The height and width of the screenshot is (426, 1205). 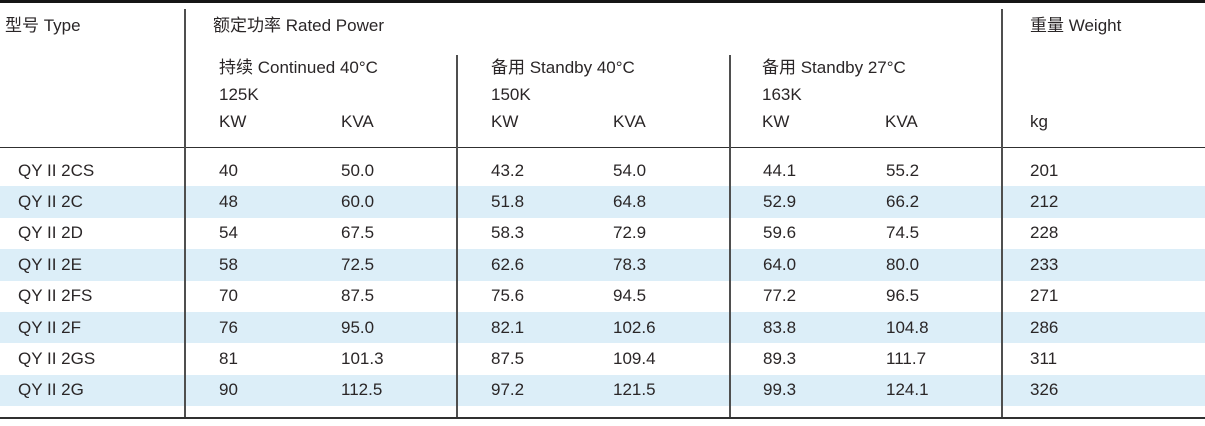 What do you see at coordinates (730, 236) in the screenshot?
I see `standby27-group-divider` at bounding box center [730, 236].